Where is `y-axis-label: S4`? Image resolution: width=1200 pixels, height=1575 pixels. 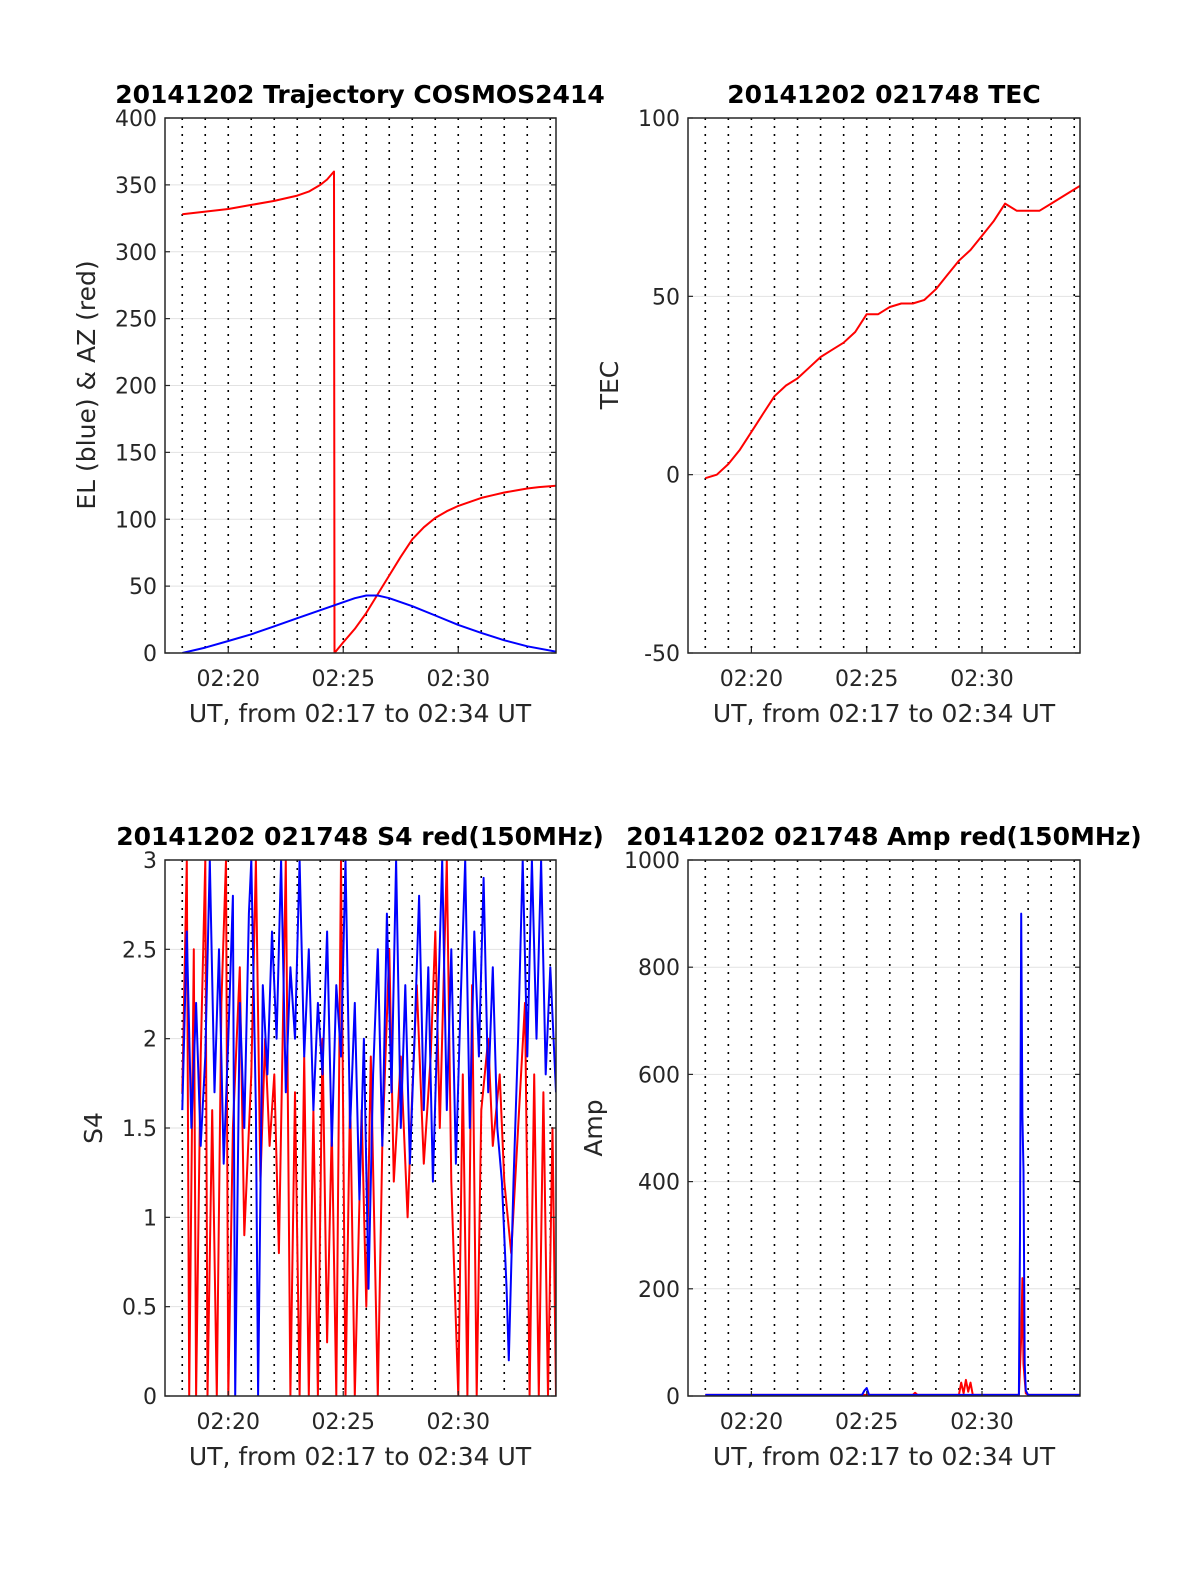 y-axis-label: S4 is located at coordinates (93, 1128).